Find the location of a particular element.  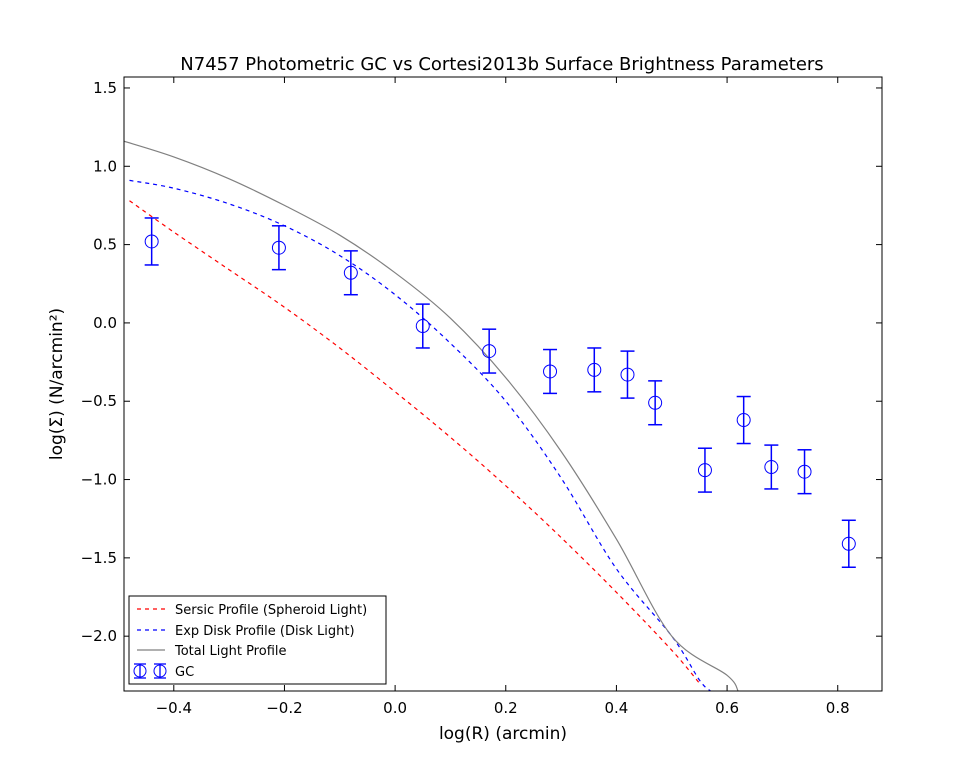

y-tick-label: 1.5 is located at coordinates (105, 88).